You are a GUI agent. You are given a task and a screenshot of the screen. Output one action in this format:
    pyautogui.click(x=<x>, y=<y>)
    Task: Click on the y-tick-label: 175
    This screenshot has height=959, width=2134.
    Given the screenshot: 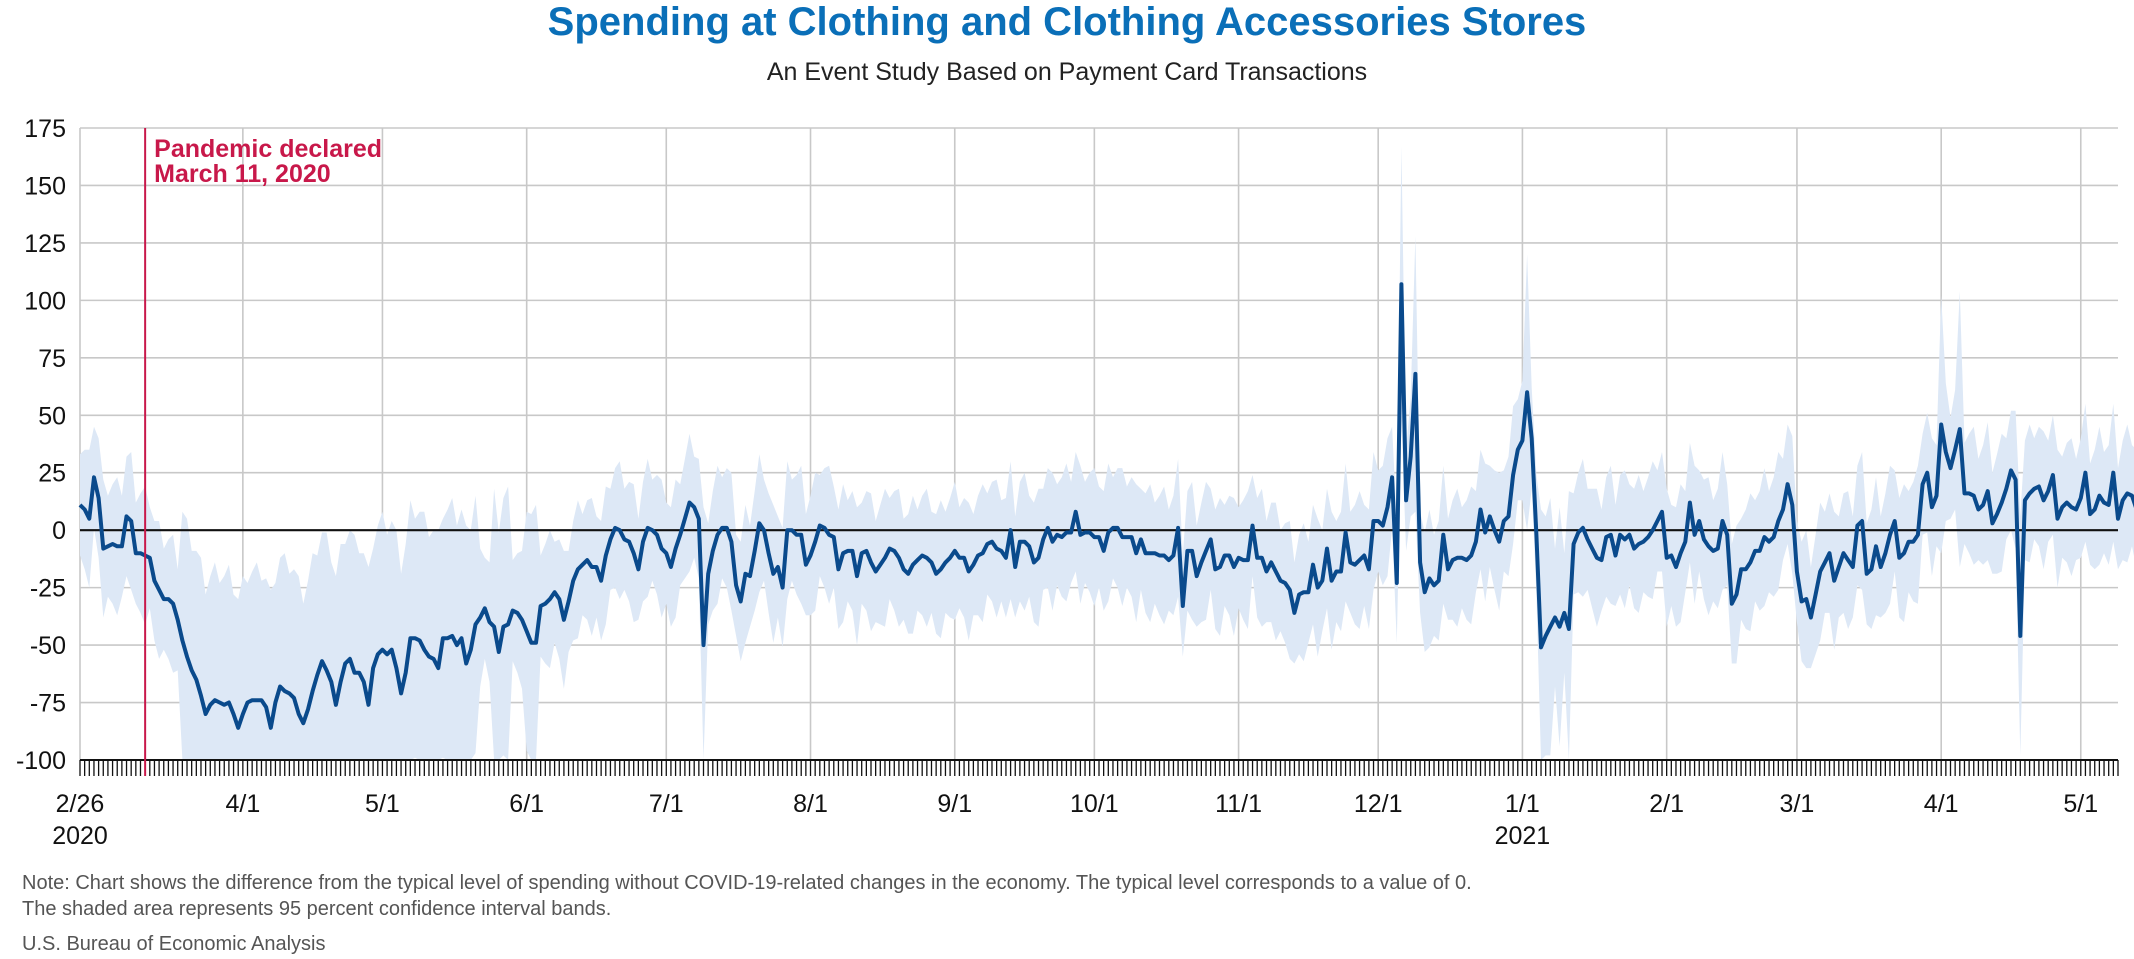 What is the action you would take?
    pyautogui.click(x=45, y=129)
    